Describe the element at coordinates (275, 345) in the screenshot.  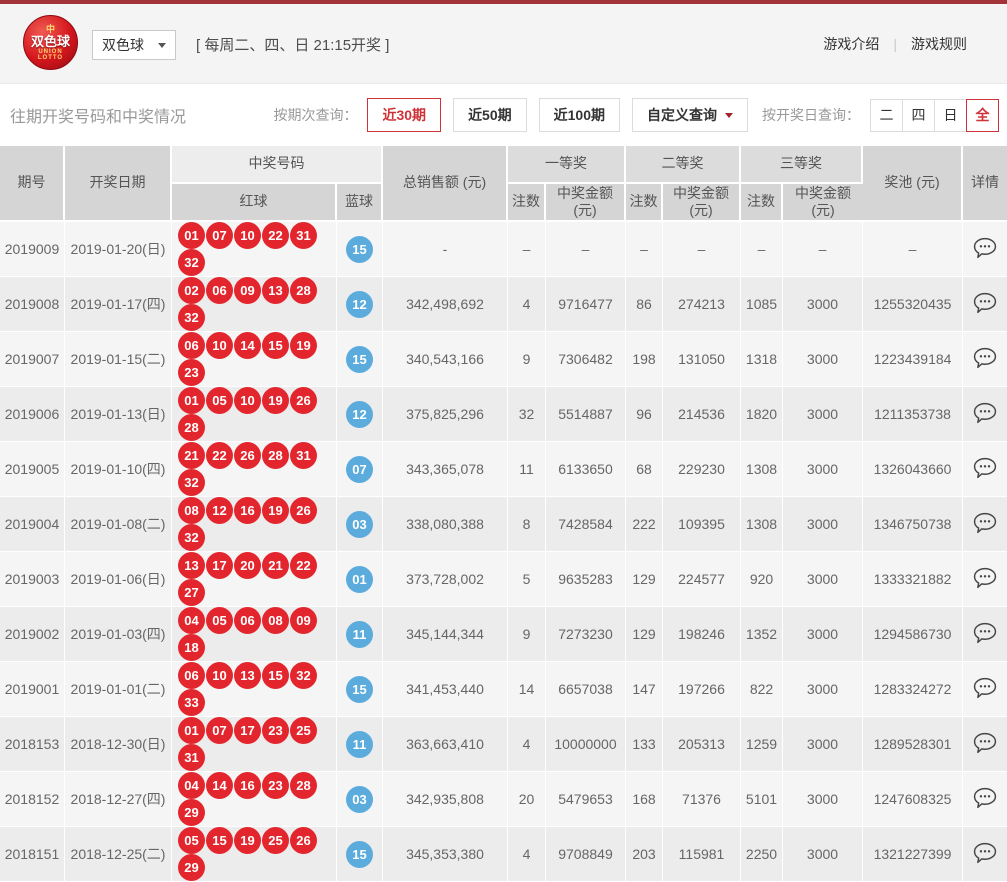
I see `red-ball: 15` at that location.